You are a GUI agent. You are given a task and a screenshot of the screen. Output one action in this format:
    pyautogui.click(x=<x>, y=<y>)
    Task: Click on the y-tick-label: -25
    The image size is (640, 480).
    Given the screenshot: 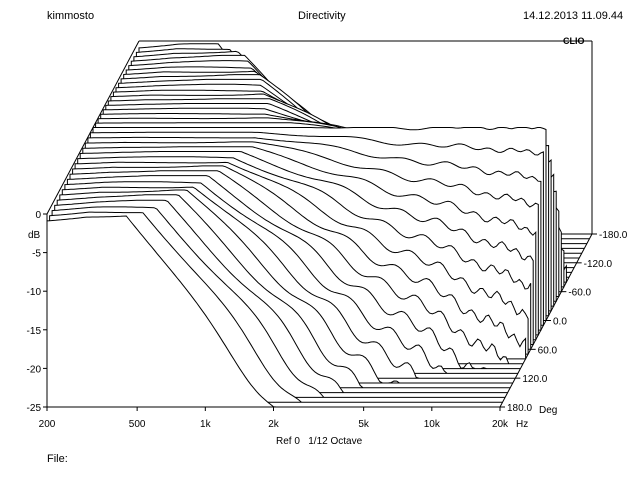 What is the action you would take?
    pyautogui.click(x=34, y=408)
    